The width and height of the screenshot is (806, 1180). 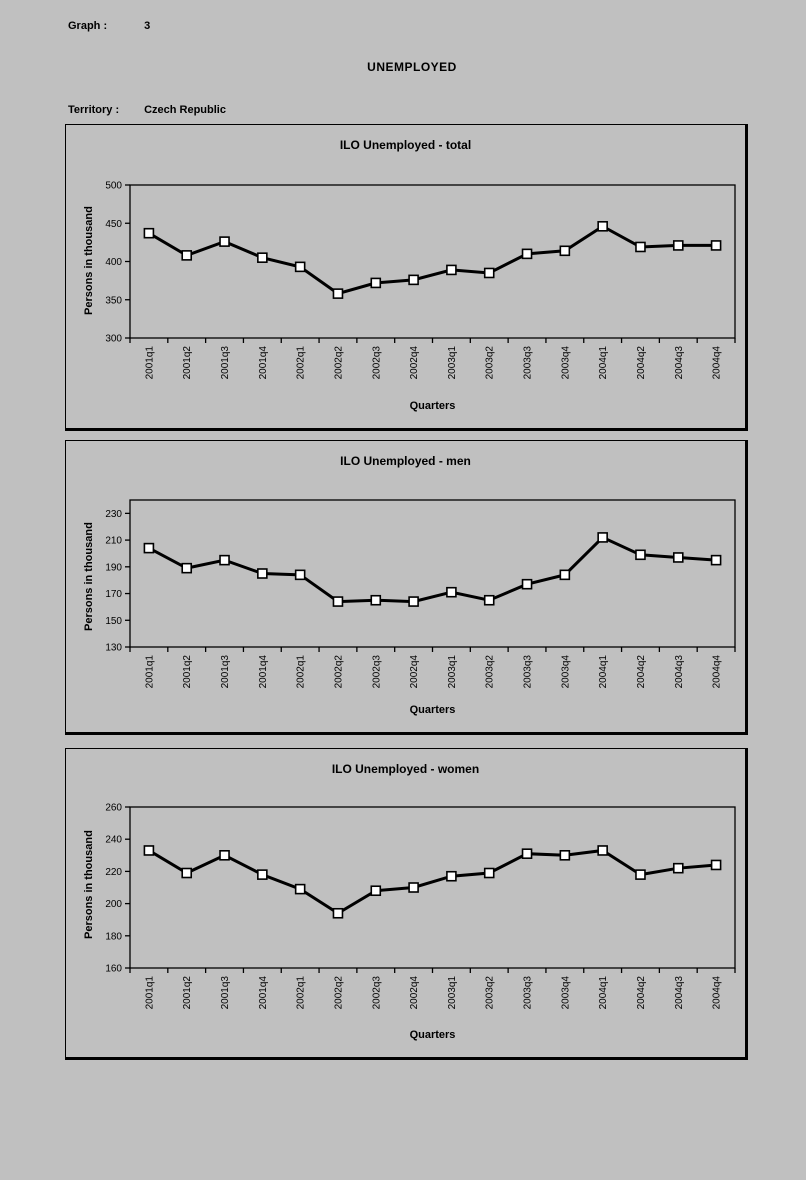 I want to click on y-tick-label: 240, so click(x=113, y=840).